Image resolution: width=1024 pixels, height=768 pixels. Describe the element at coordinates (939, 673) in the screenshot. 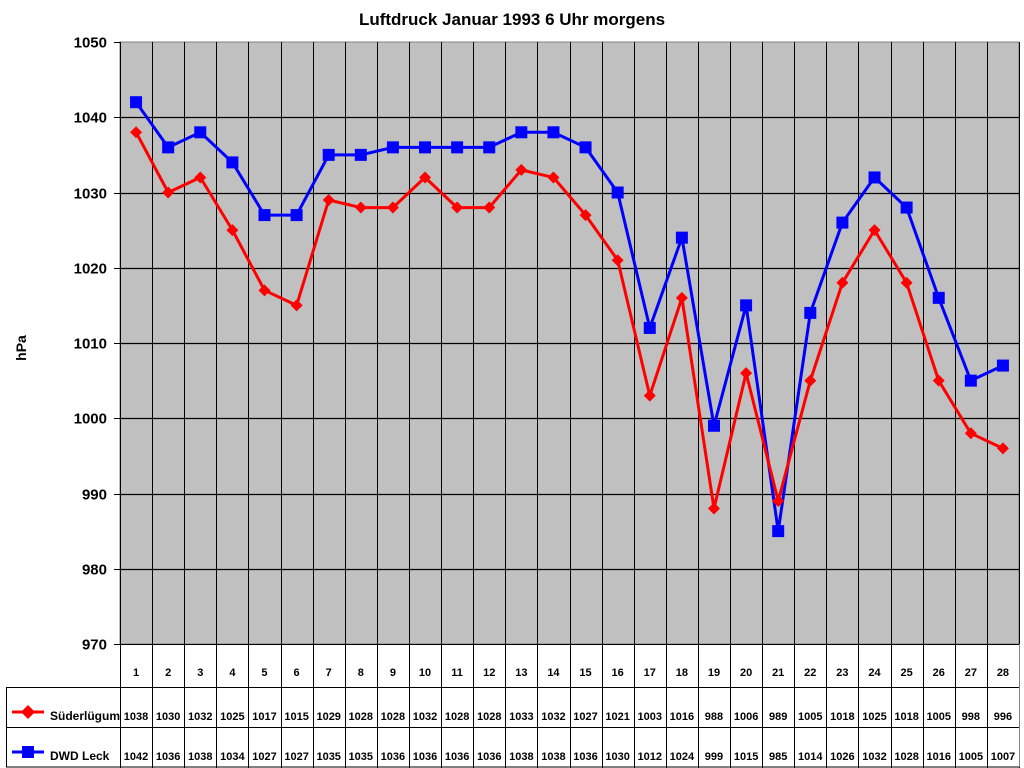

I see `x-category-label: 26` at that location.